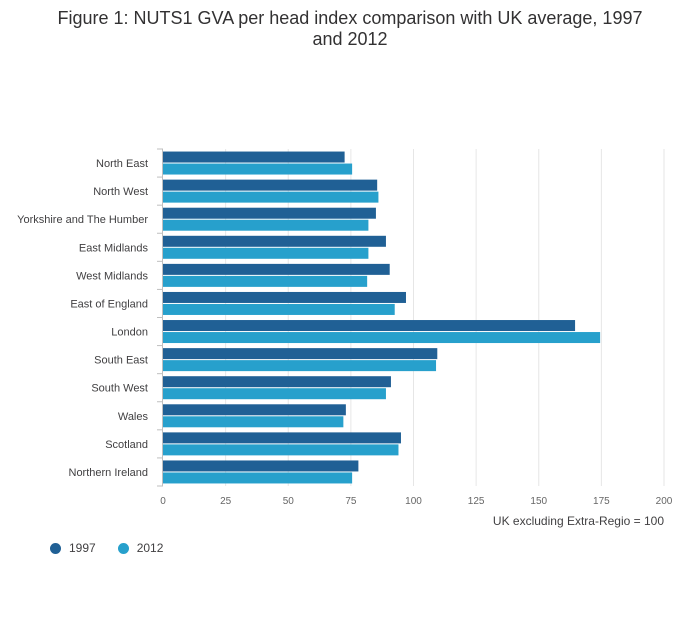 The image size is (700, 635). Describe the element at coordinates (284, 297) in the screenshot. I see `bar-east-of-england-1997` at that location.